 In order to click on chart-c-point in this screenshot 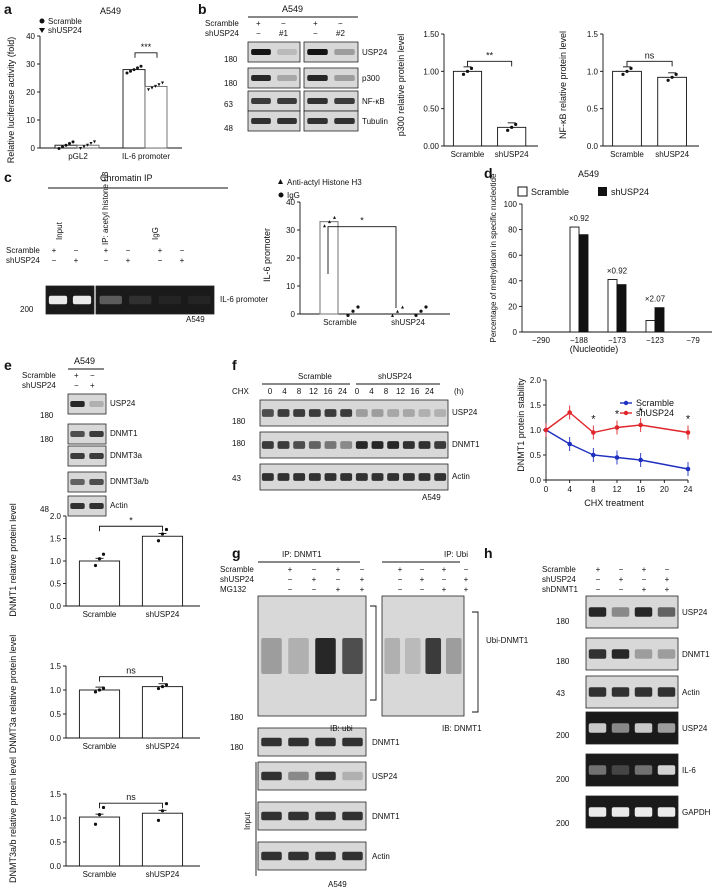, I will do `click(416, 315)`.